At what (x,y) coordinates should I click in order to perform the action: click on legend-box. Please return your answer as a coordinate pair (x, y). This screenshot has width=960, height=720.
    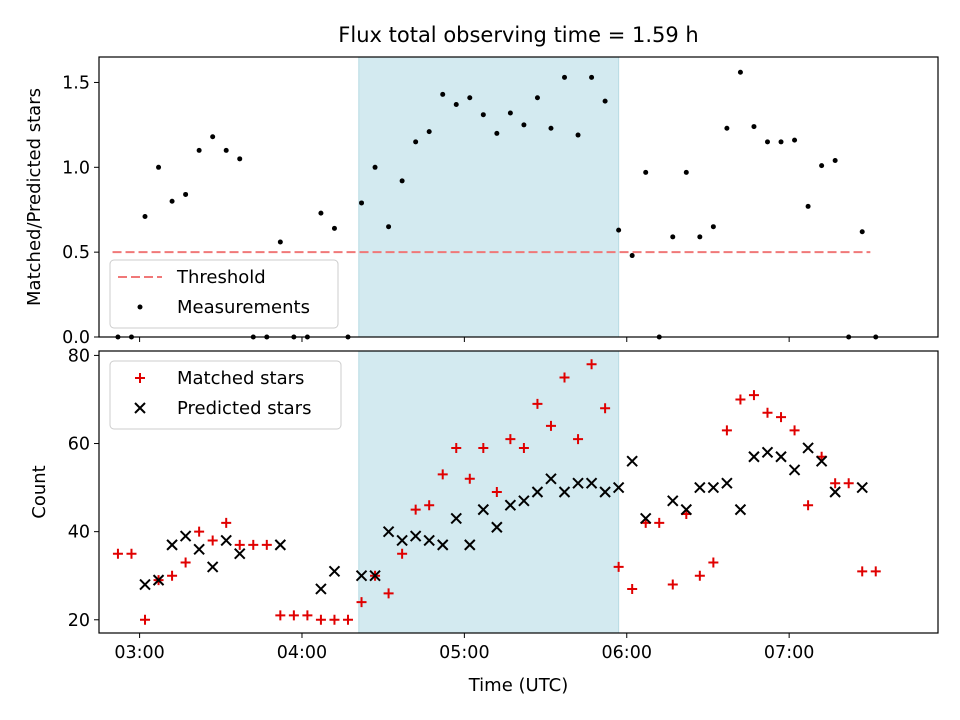
    Looking at the image, I should click on (225, 395).